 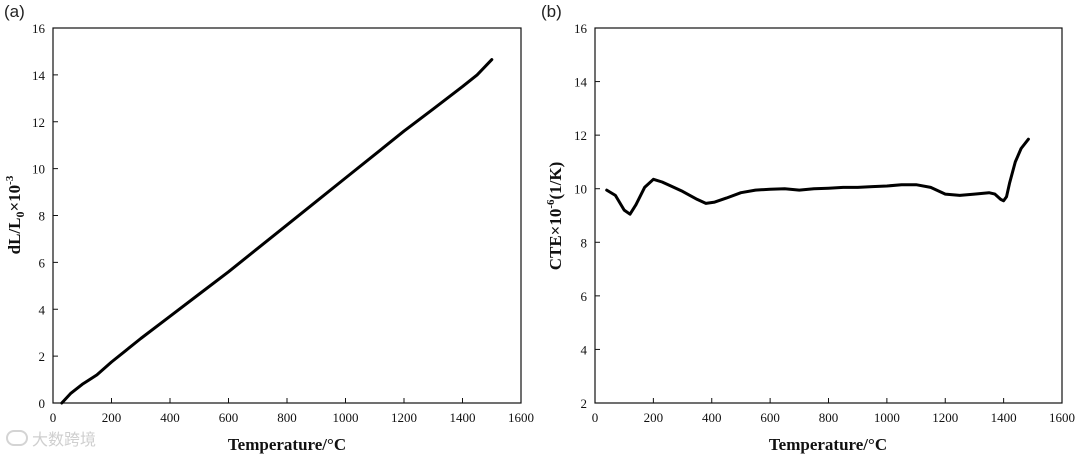 I want to click on panel-a-y-tick-label: 6, so click(x=42, y=262).